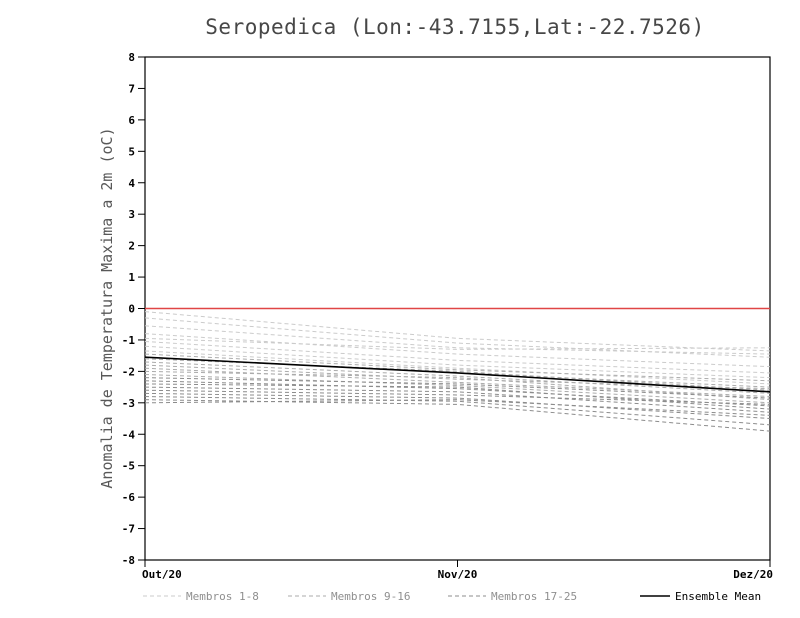  What do you see at coordinates (131, 120) in the screenshot?
I see `y-tick-label: 6` at bounding box center [131, 120].